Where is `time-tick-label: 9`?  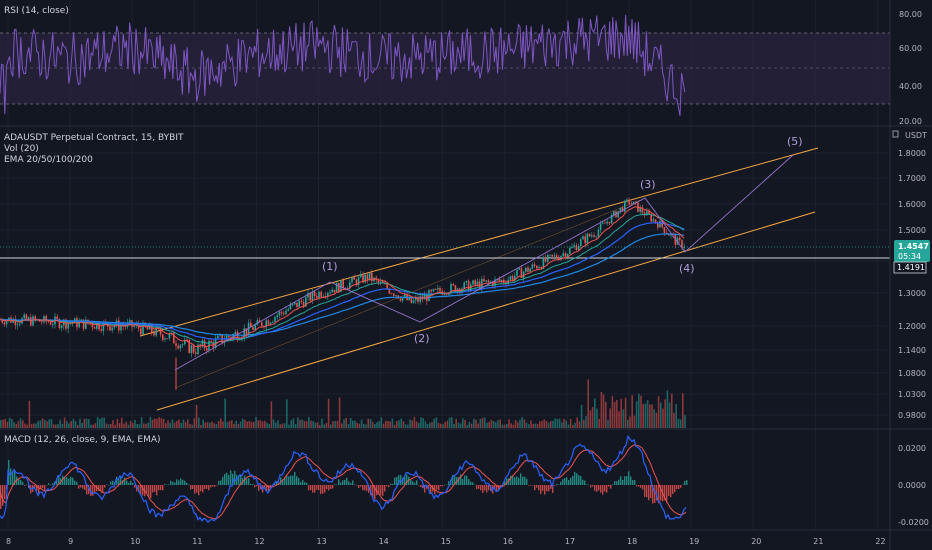
time-tick-label: 9 is located at coordinates (70, 541).